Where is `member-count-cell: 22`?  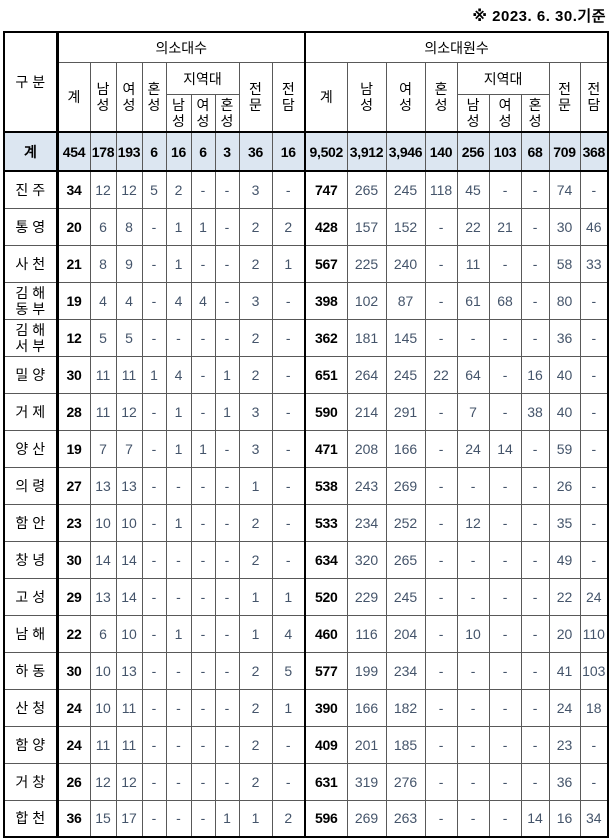
member-count-cell: 22 is located at coordinates (473, 226).